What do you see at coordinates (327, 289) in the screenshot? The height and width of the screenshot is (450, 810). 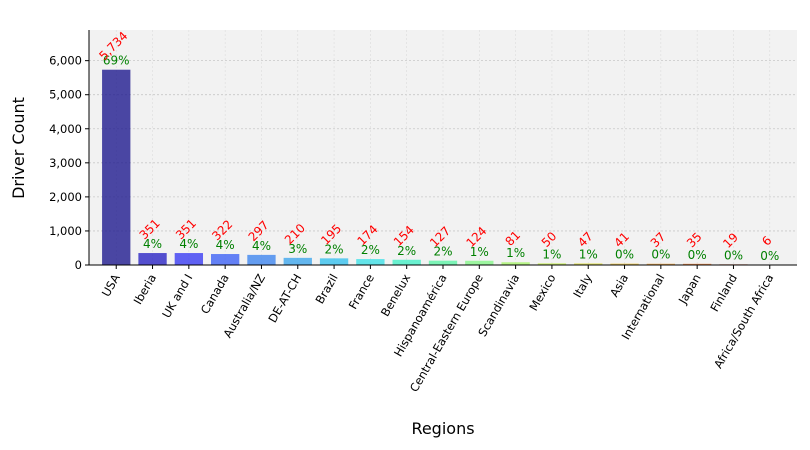 I see `x-tick-label: Brazil` at bounding box center [327, 289].